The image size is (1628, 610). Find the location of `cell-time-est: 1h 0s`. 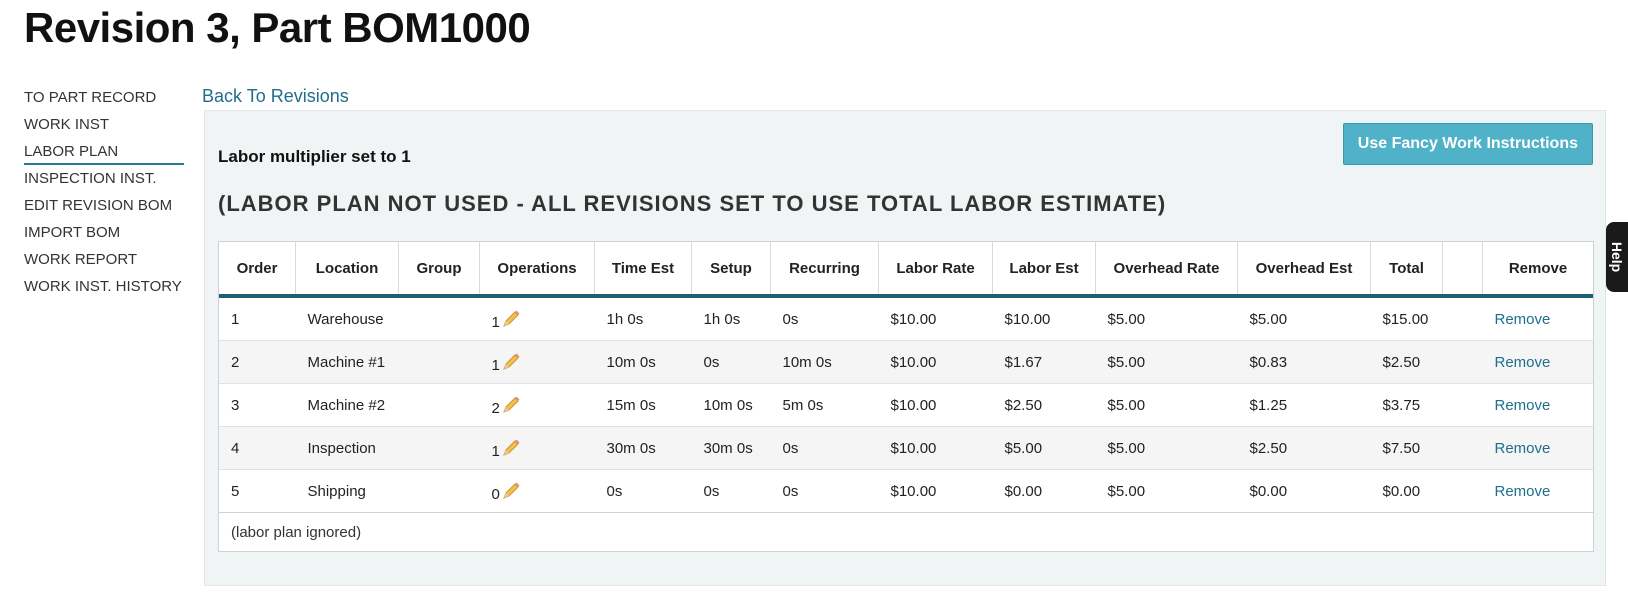

cell-time-est: 1h 0s is located at coordinates (625, 319).